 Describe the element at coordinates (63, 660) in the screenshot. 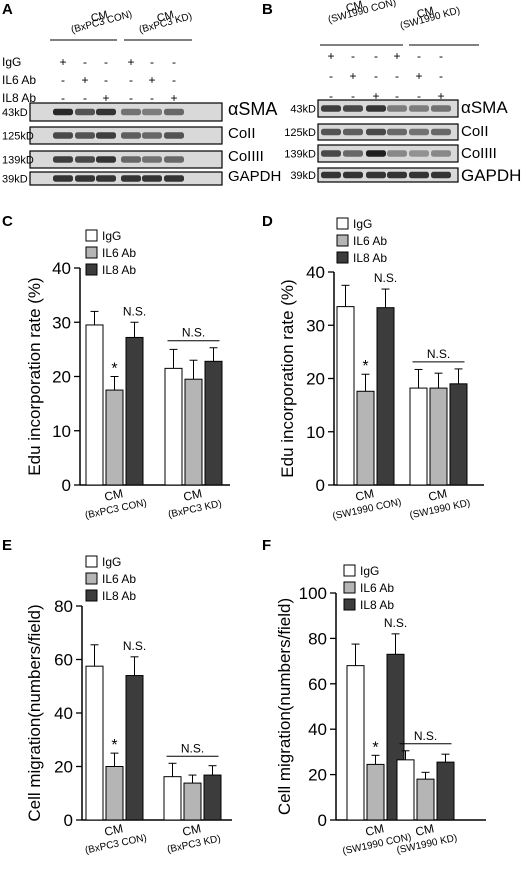

I see `y-tick-label: 60` at that location.